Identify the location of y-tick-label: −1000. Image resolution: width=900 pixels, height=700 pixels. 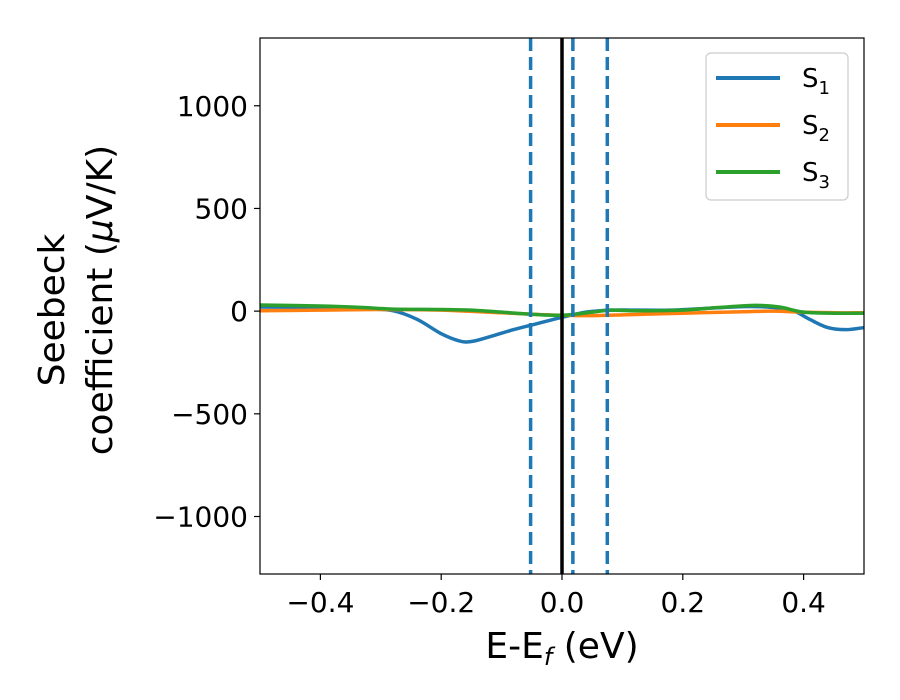
(200, 516).